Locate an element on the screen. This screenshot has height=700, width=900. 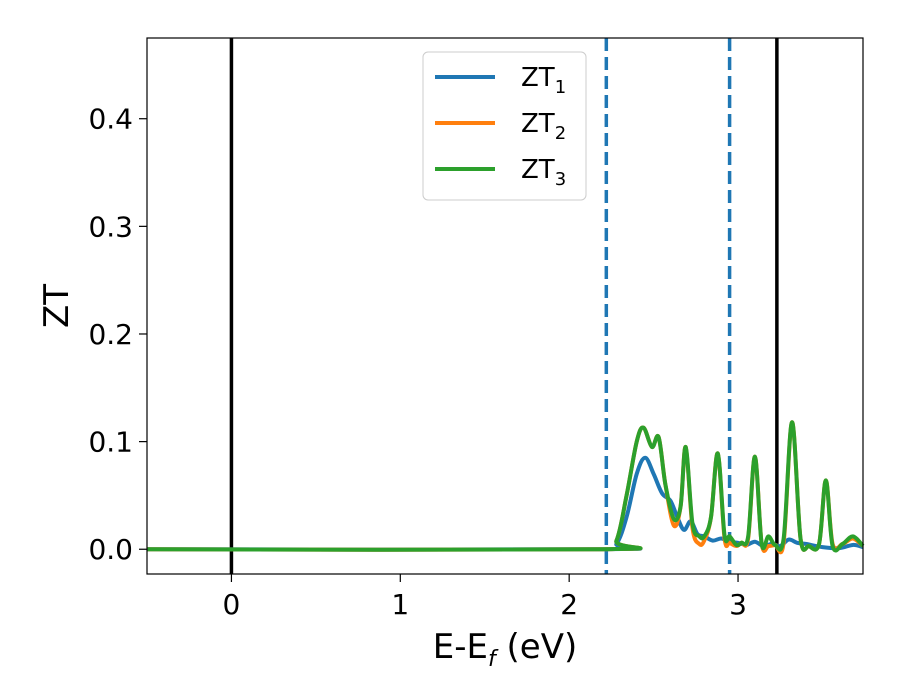
x-tick-label: 0 is located at coordinates (232, 604).